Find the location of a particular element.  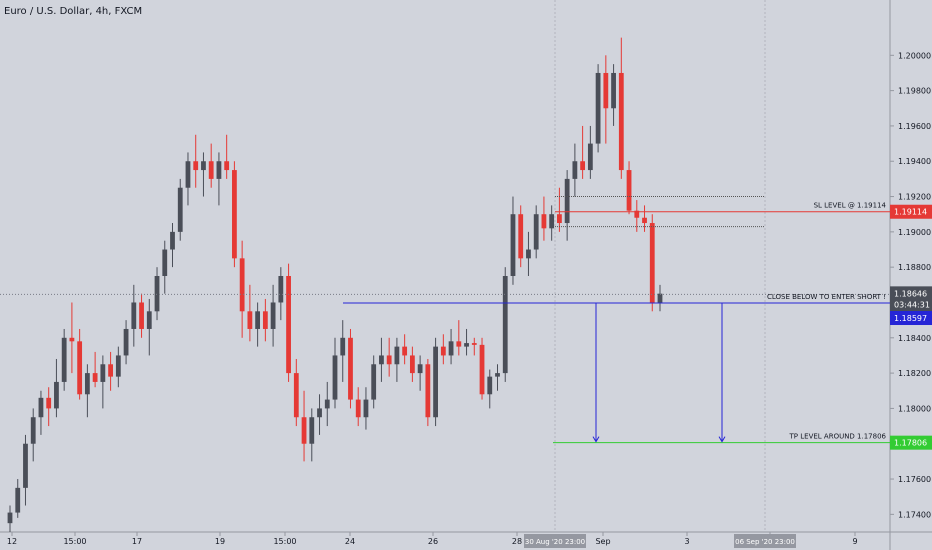

x-tick-label: 24 is located at coordinates (350, 541).